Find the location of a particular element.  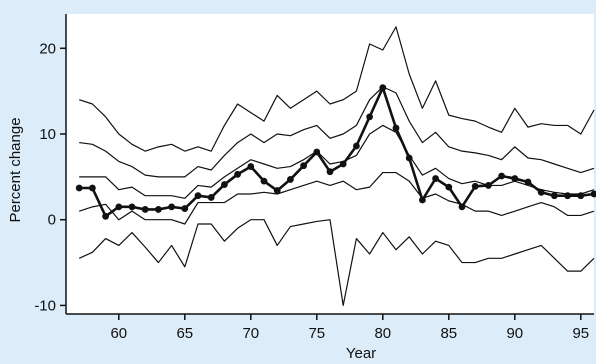

y-tick-label: -10 is located at coordinates (45, 305).